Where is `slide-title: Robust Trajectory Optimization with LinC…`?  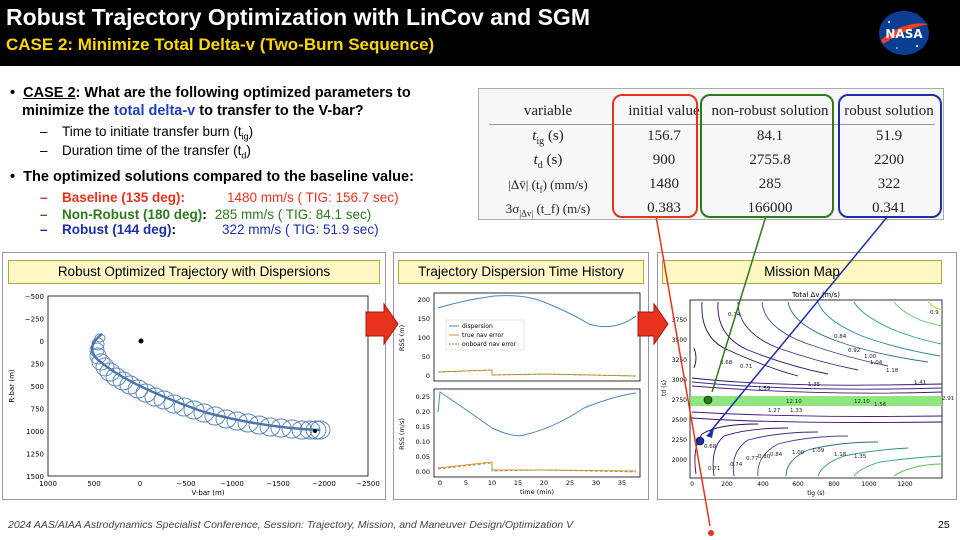 slide-title: Robust Trajectory Optimization with LinC… is located at coordinates (298, 17).